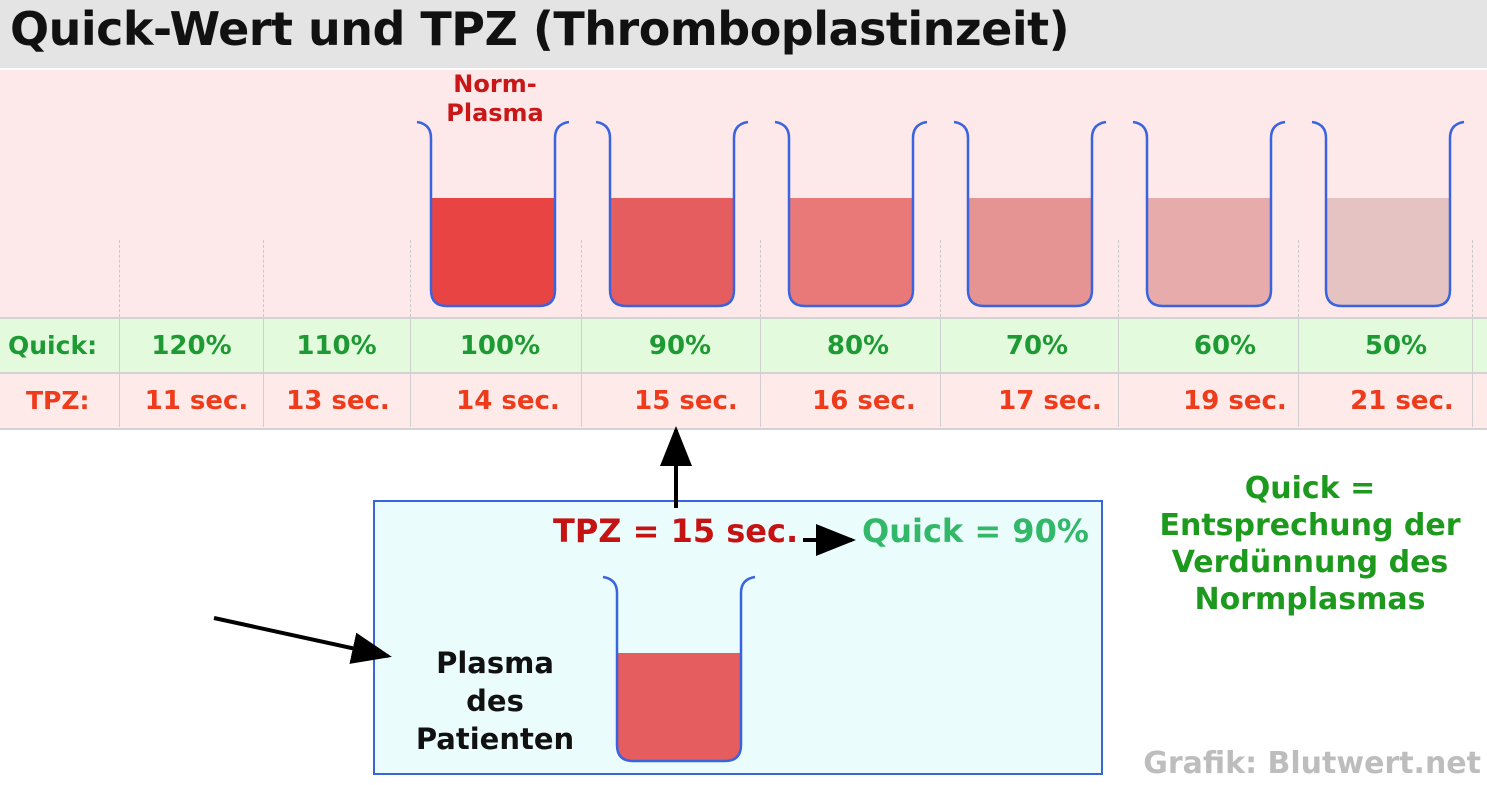 This screenshot has height=785, width=1487. Describe the element at coordinates (1310, 599) in the screenshot. I see `explanation-line-4: Normplasmas` at that location.